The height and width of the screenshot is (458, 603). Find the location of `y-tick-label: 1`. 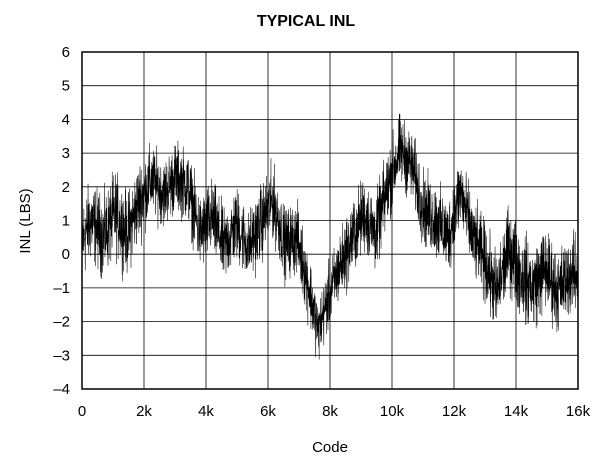

y-tick-label: 1 is located at coordinates (66, 221).